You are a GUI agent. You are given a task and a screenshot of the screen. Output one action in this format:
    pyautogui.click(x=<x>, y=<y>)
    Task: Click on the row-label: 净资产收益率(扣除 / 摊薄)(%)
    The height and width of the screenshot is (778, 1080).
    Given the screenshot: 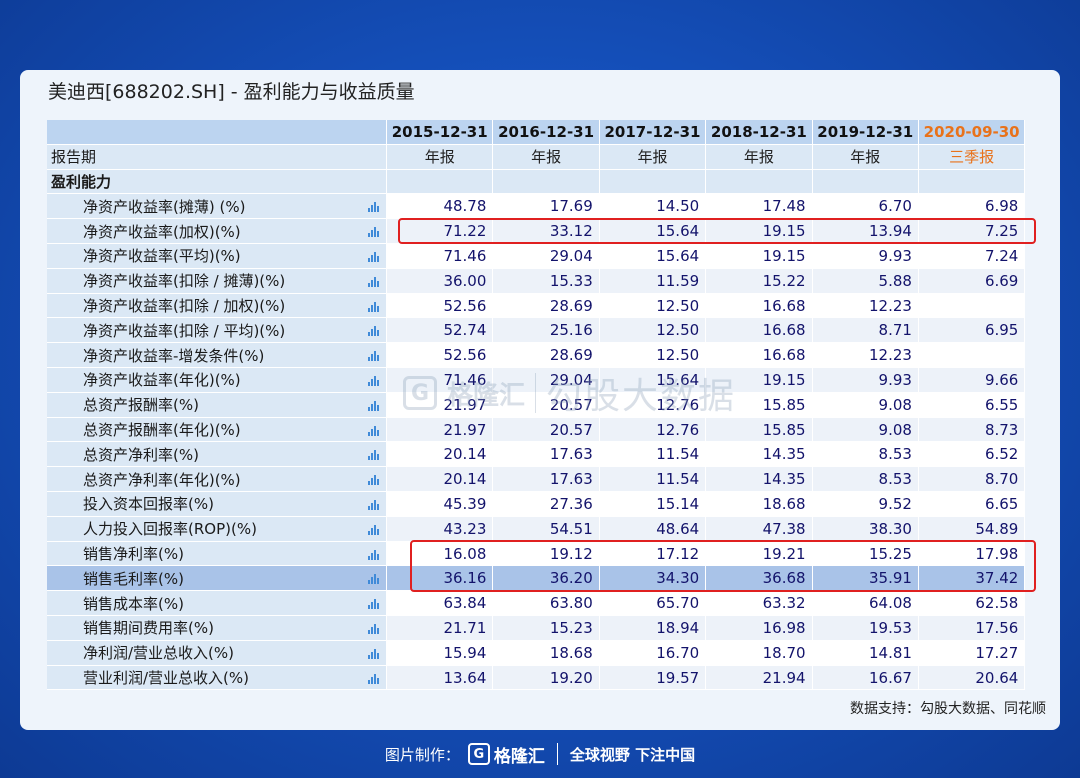 What is the action you would take?
    pyautogui.click(x=184, y=281)
    